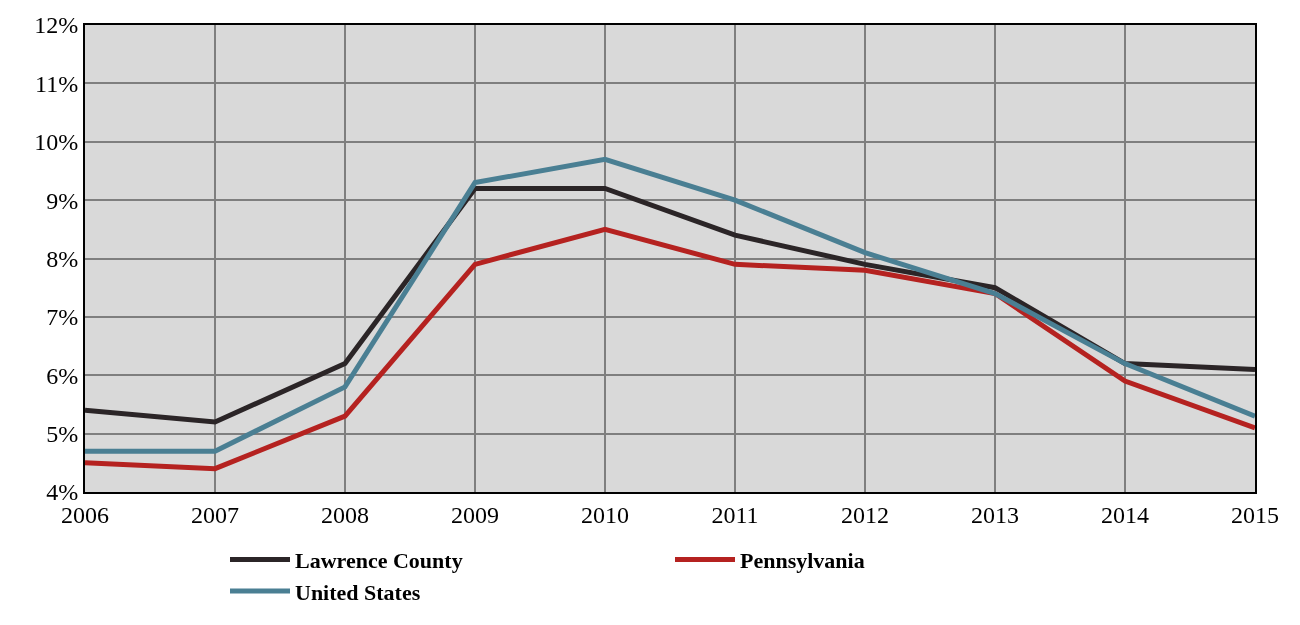 This screenshot has height=625, width=1300. I want to click on x-tick-label: 2012, so click(865, 514).